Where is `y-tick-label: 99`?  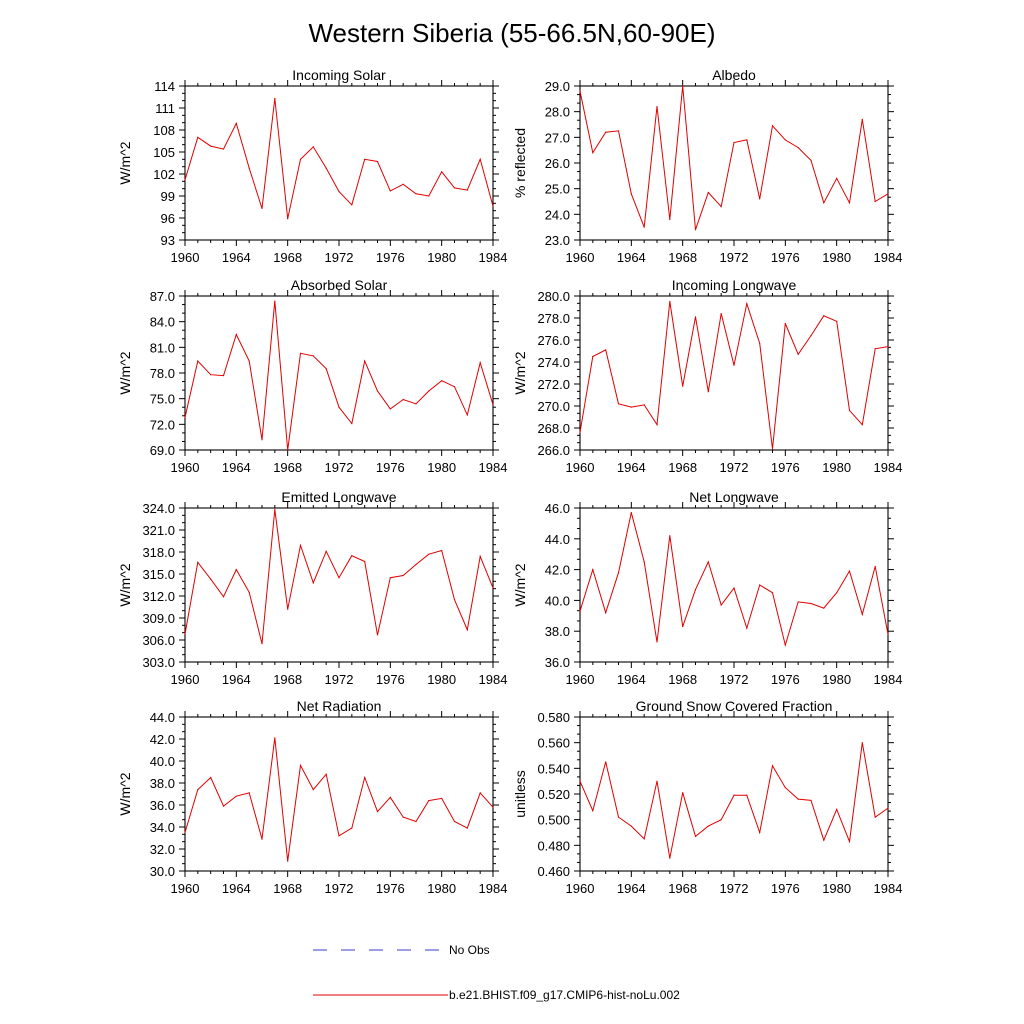 y-tick-label: 99 is located at coordinates (168, 196).